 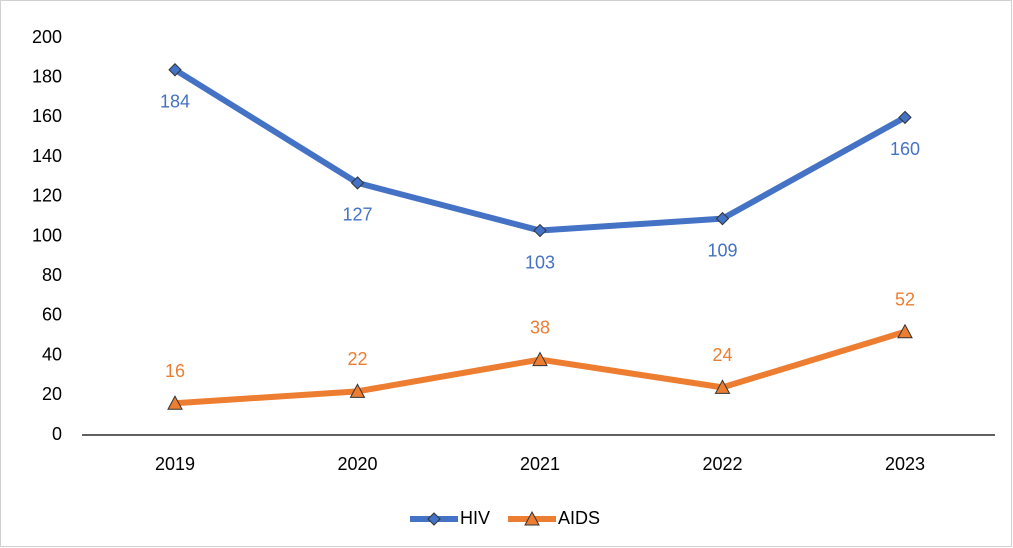 I want to click on x-tick-label: 2019, so click(x=175, y=464).